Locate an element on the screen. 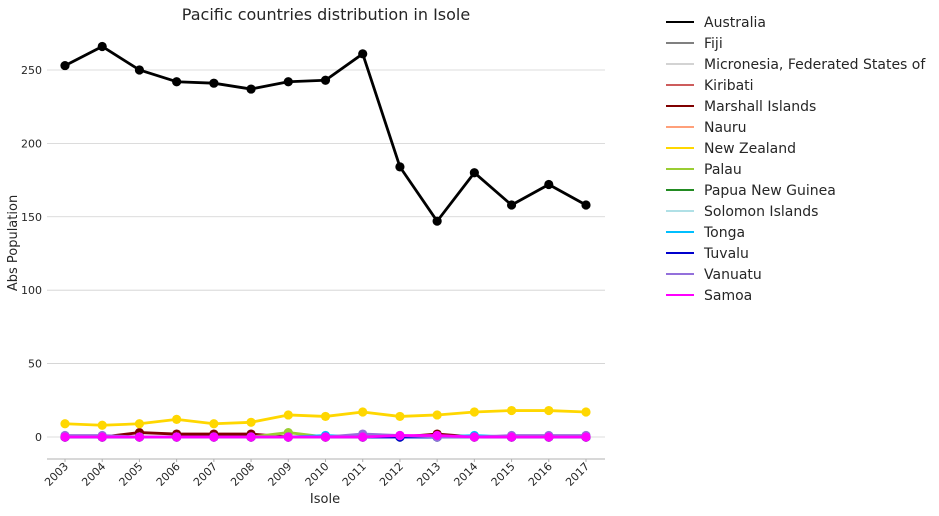 This screenshot has height=516, width=939. y-tick-label: 50 is located at coordinates (35, 364).